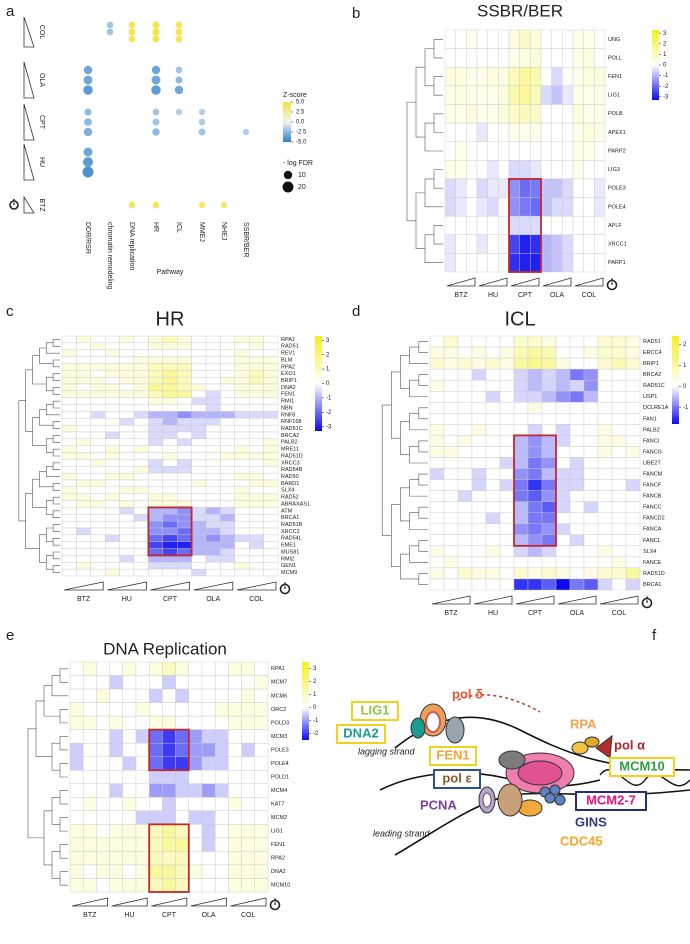 The width and height of the screenshot is (690, 944). What do you see at coordinates (290, 484) in the screenshot?
I see `row-label: BARD1` at bounding box center [290, 484].